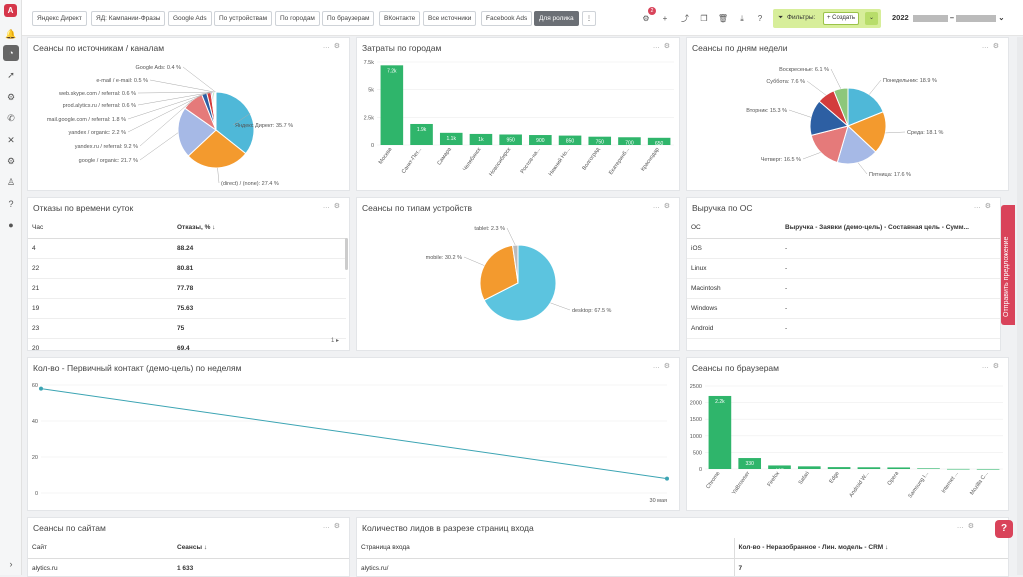 Image resolution: width=1023 pixels, height=577 pixels. Describe the element at coordinates (11, 564) in the screenshot. I see `expand-sidebar-icon: ›` at that location.